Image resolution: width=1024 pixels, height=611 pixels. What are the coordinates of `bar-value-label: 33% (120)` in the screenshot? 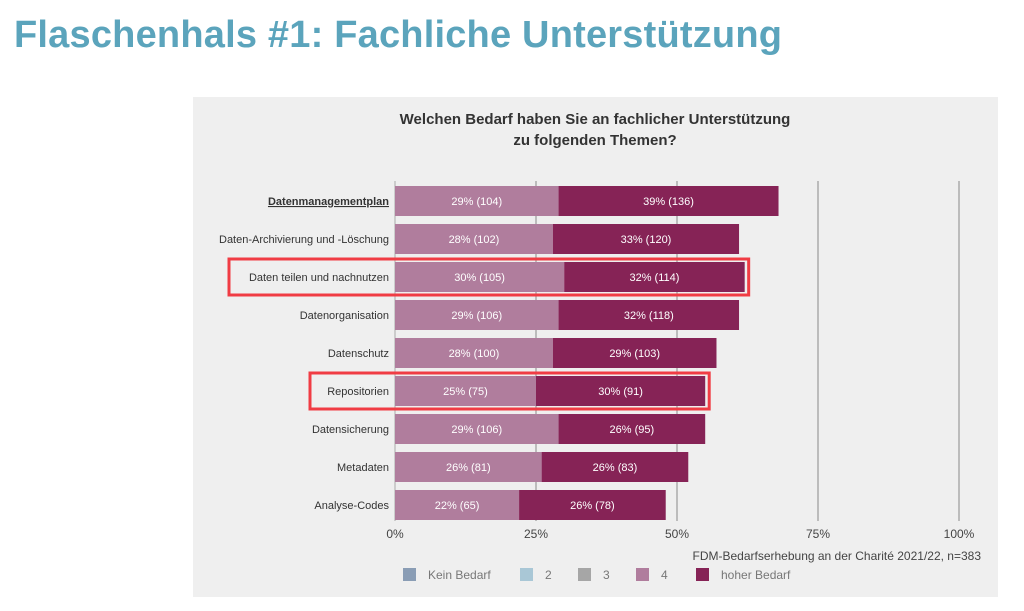 It's located at (646, 240).